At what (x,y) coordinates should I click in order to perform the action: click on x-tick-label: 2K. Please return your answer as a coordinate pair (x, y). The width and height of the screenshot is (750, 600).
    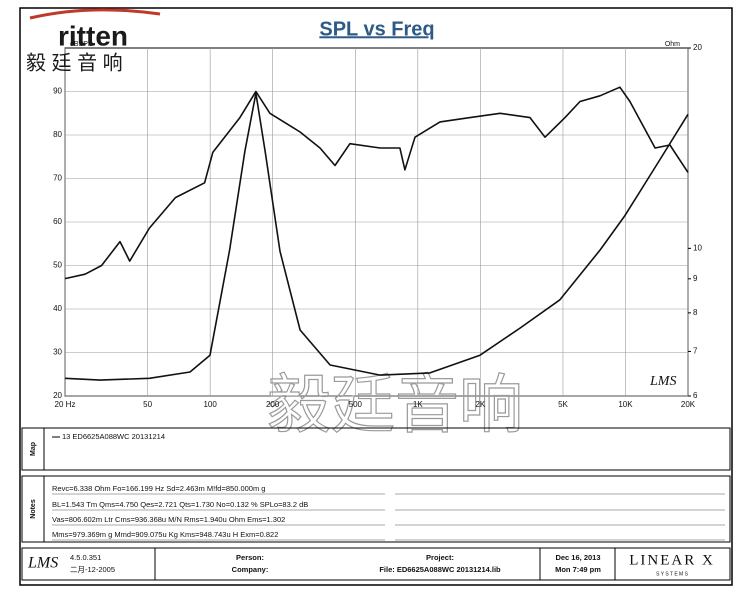
    Looking at the image, I should click on (480, 404).